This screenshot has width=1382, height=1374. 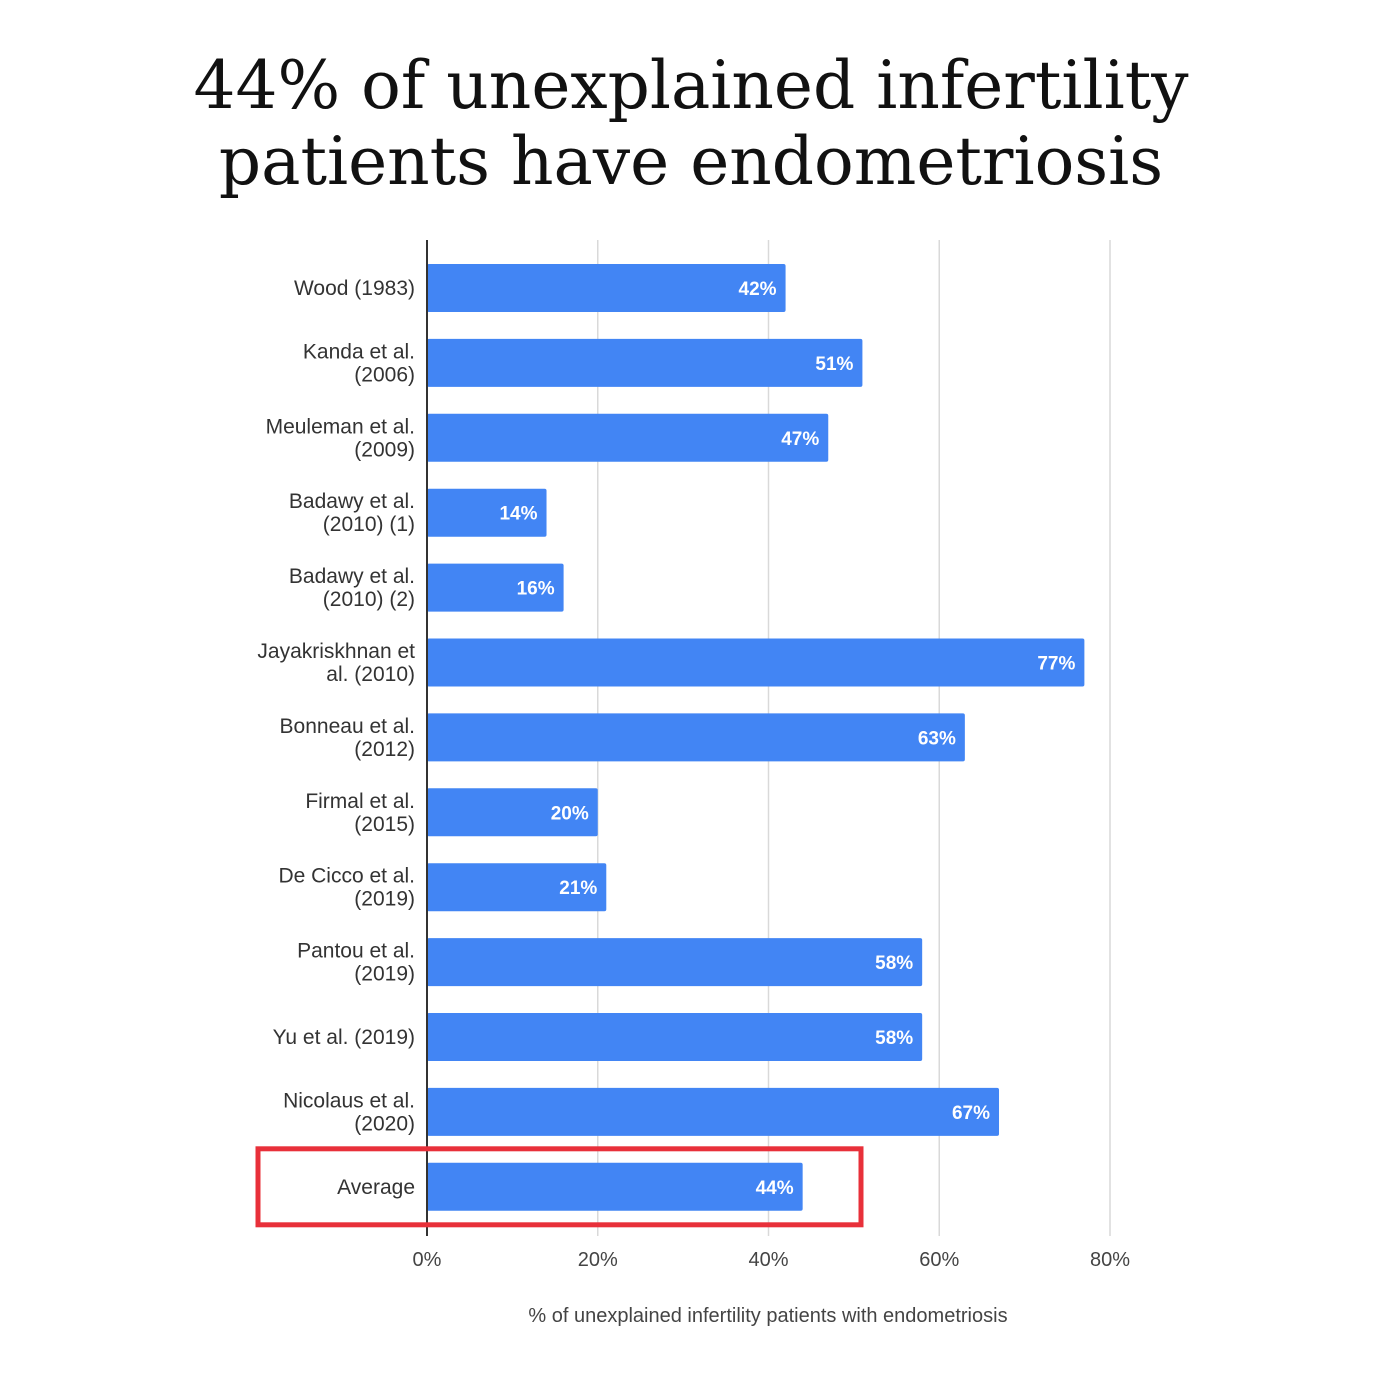 I want to click on chart-title-line-2: patients have endometriosis, so click(x=691, y=161).